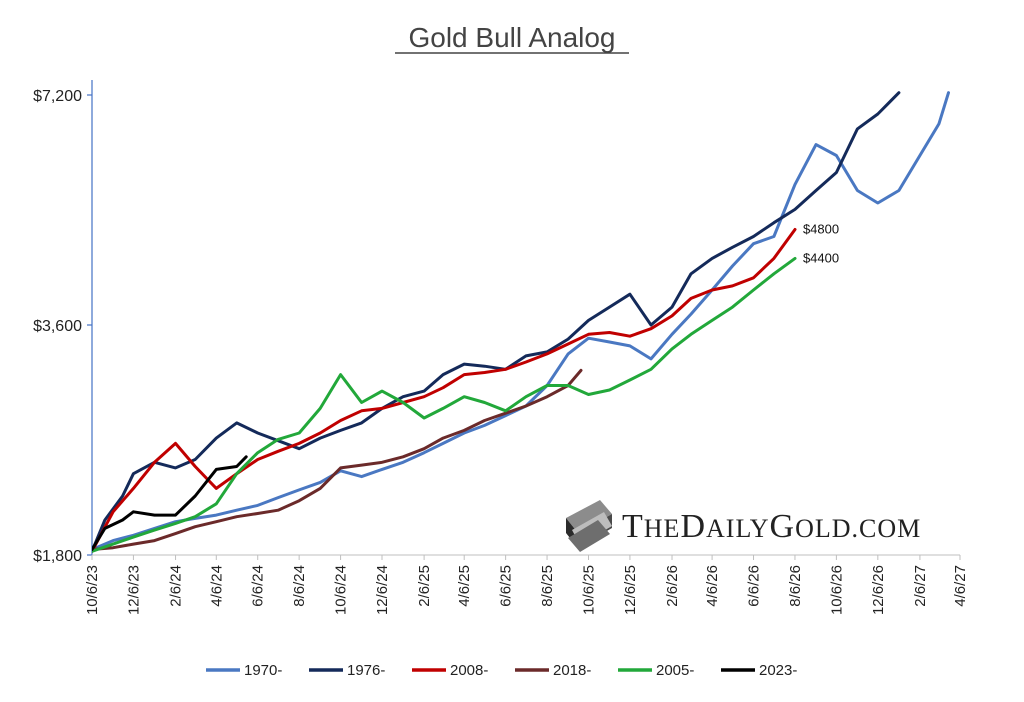 This screenshot has height=702, width=1024. I want to click on x-tick-label: 6/6/26, so click(754, 586).